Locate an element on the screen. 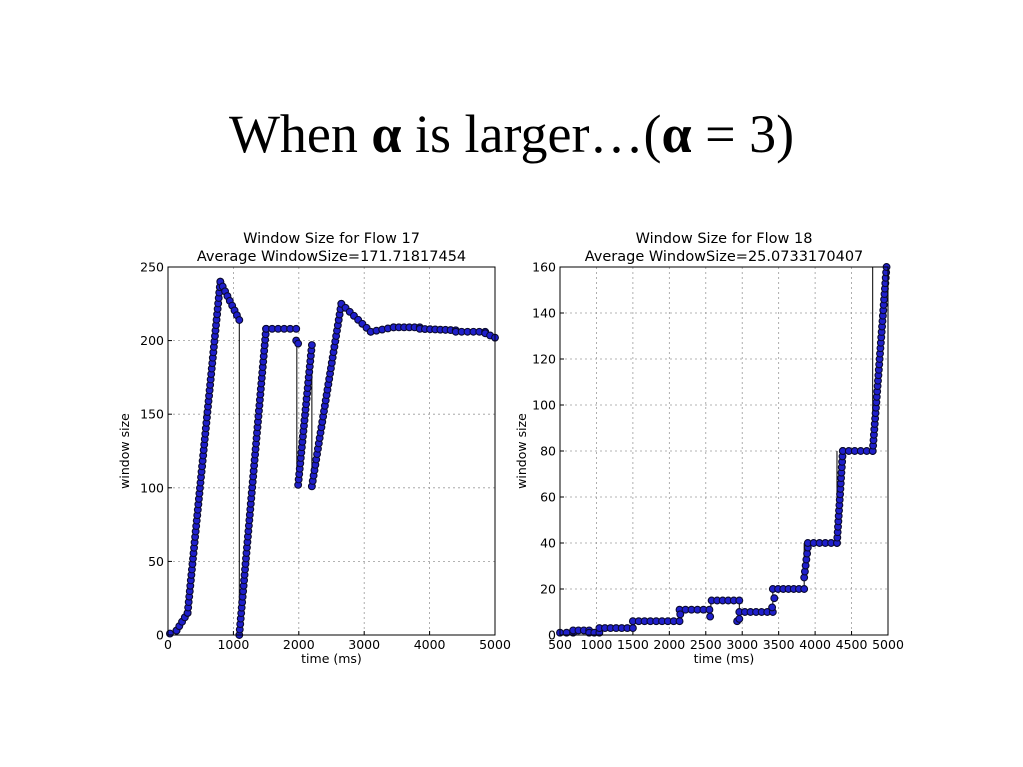  alpha-symbol-2: α is located at coordinates (676, 134).